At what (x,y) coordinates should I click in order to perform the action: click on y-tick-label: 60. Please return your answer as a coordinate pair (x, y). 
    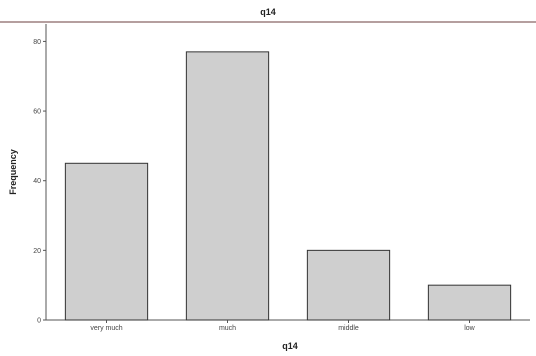
    Looking at the image, I should click on (37, 112).